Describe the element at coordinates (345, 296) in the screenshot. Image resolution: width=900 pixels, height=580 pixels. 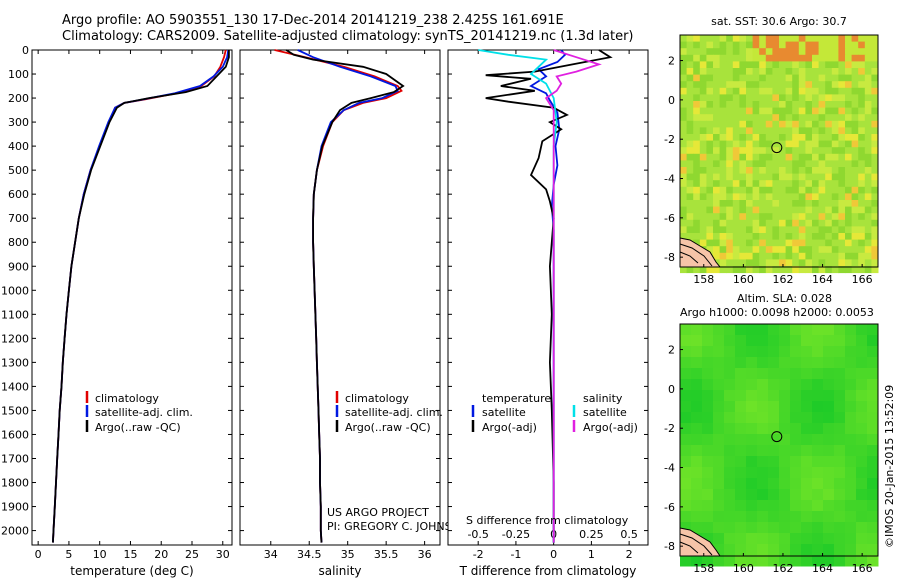
I see `series-line-argo-raw-qc` at that location.